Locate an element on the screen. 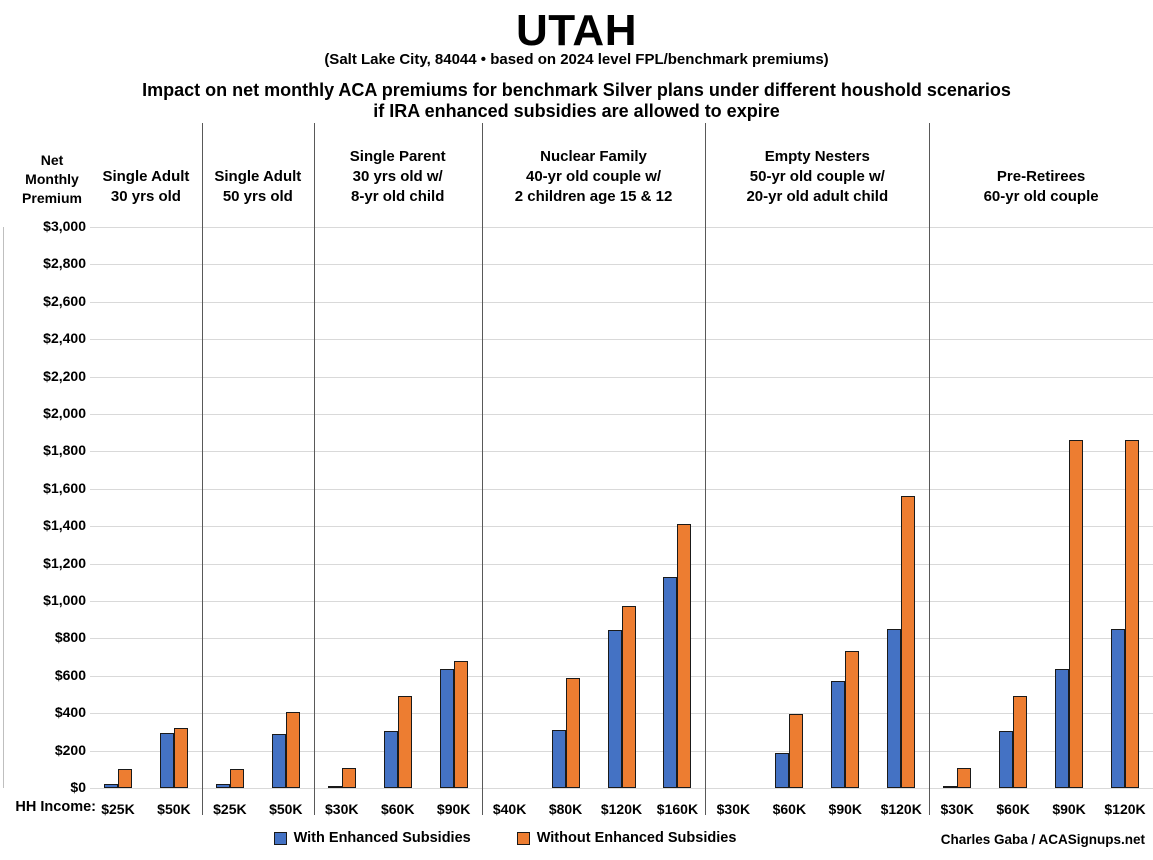 The image size is (1153, 860). y-tick-label: $2,000 is located at coordinates (64, 413).